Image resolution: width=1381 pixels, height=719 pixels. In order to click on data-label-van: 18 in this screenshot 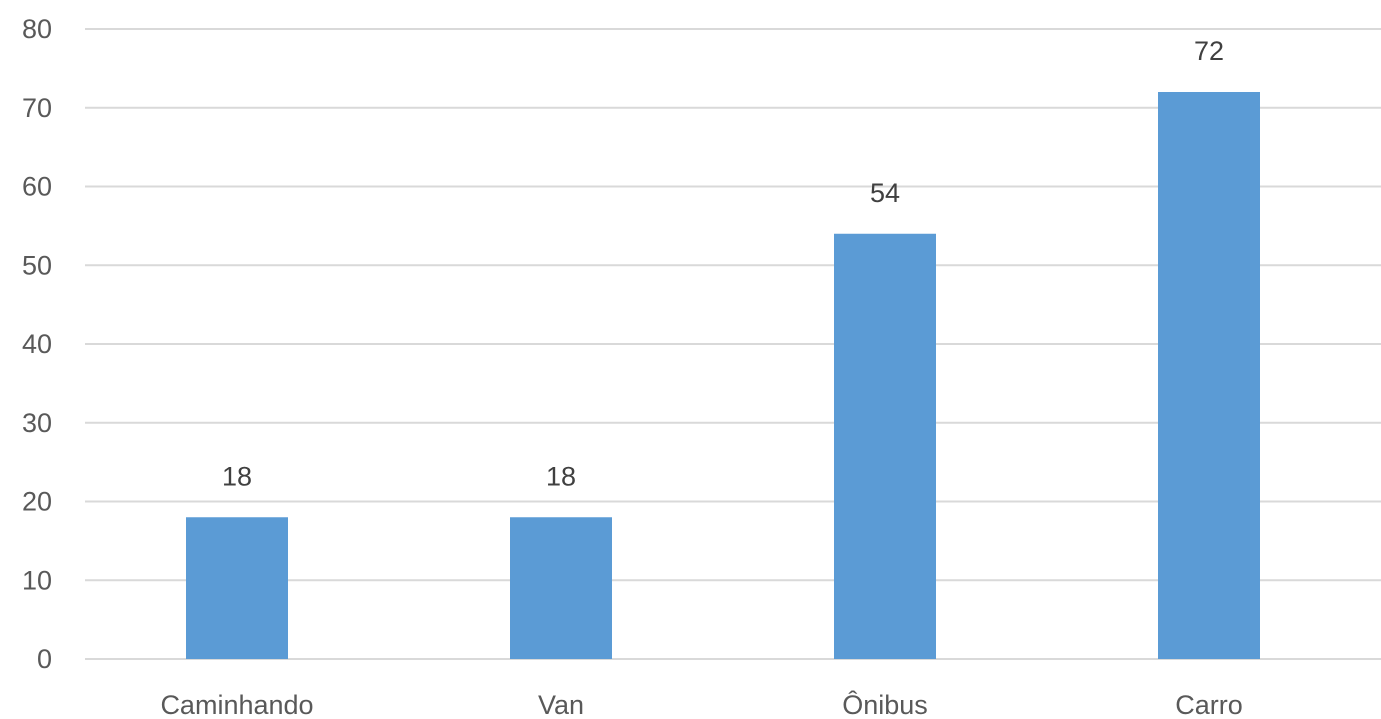, I will do `click(561, 476)`.